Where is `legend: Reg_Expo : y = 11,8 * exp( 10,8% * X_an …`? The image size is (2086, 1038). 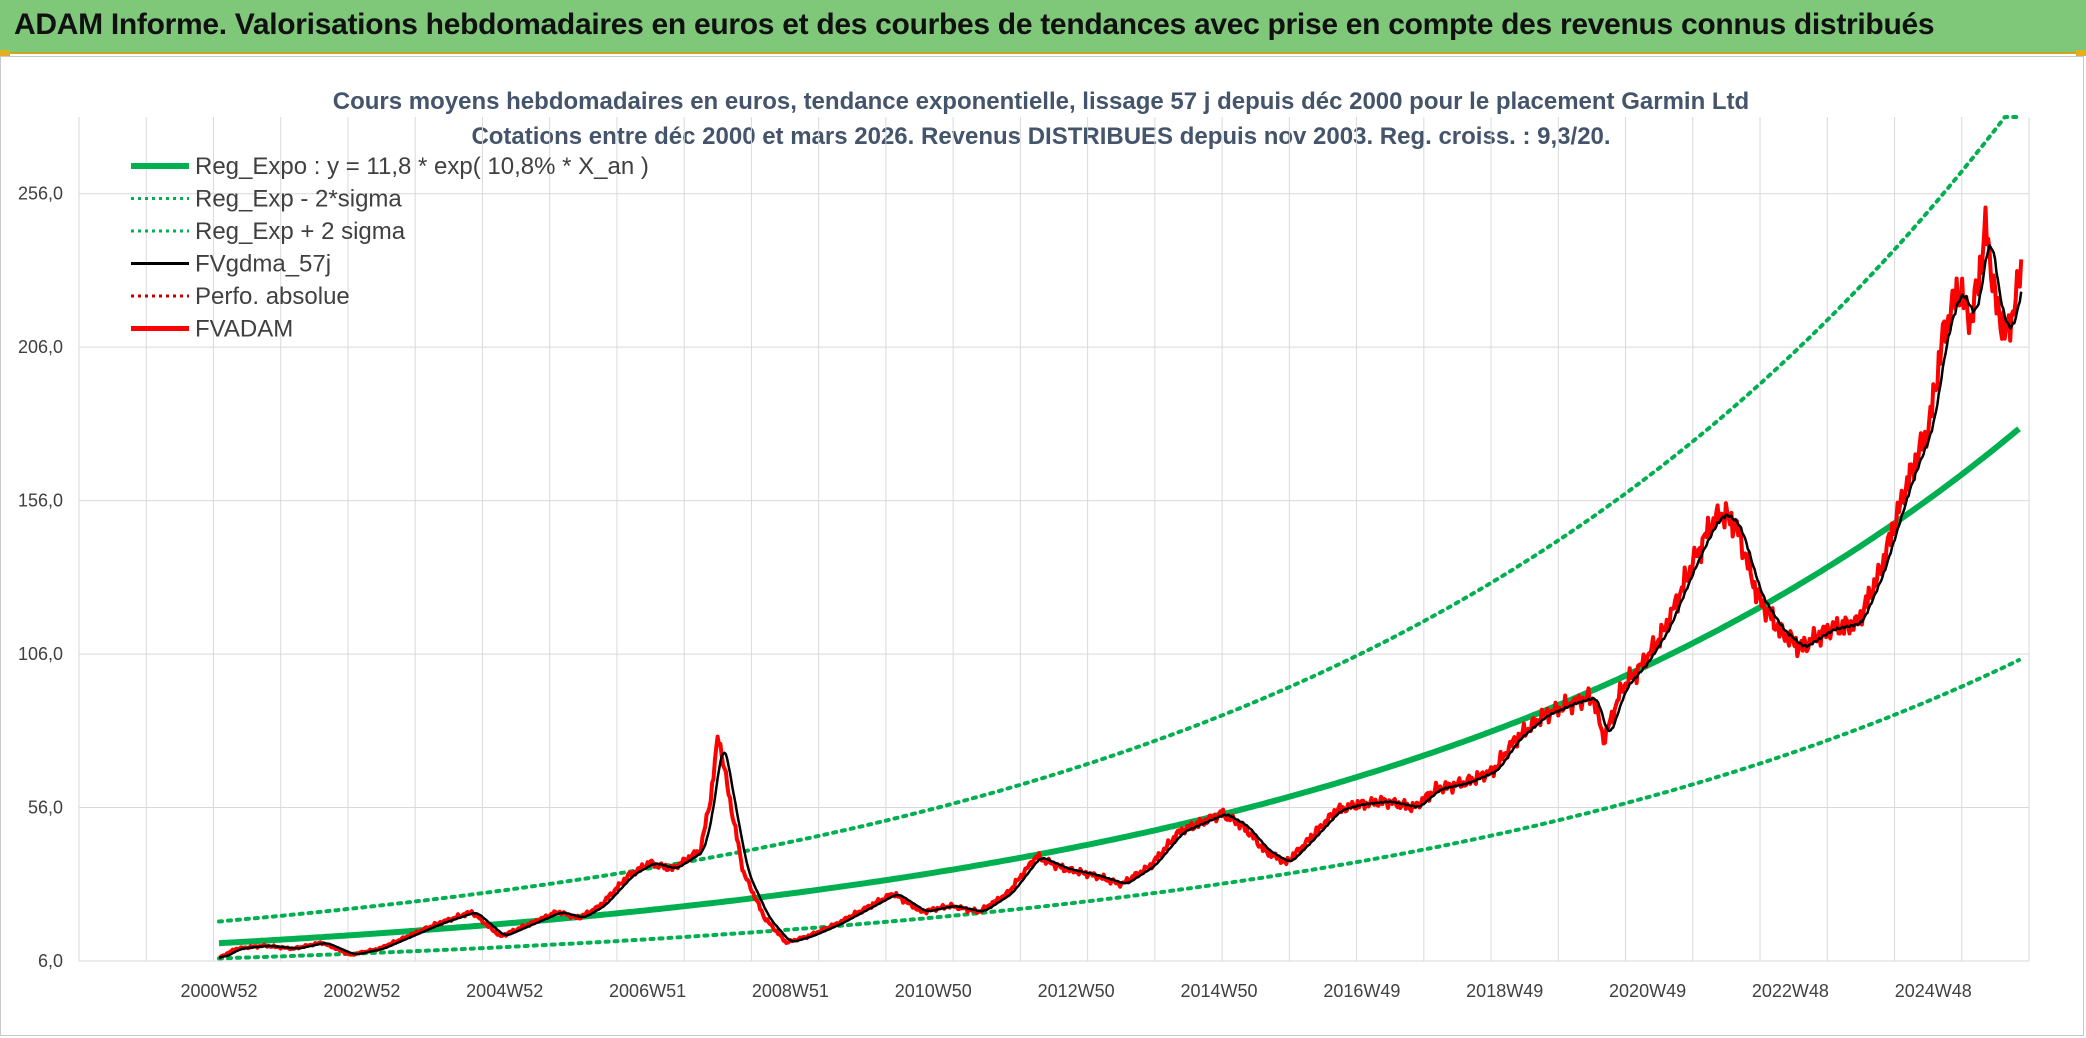
legend: Reg_Expo : y = 11,8 * exp( 10,8% * X_an … is located at coordinates (390, 248).